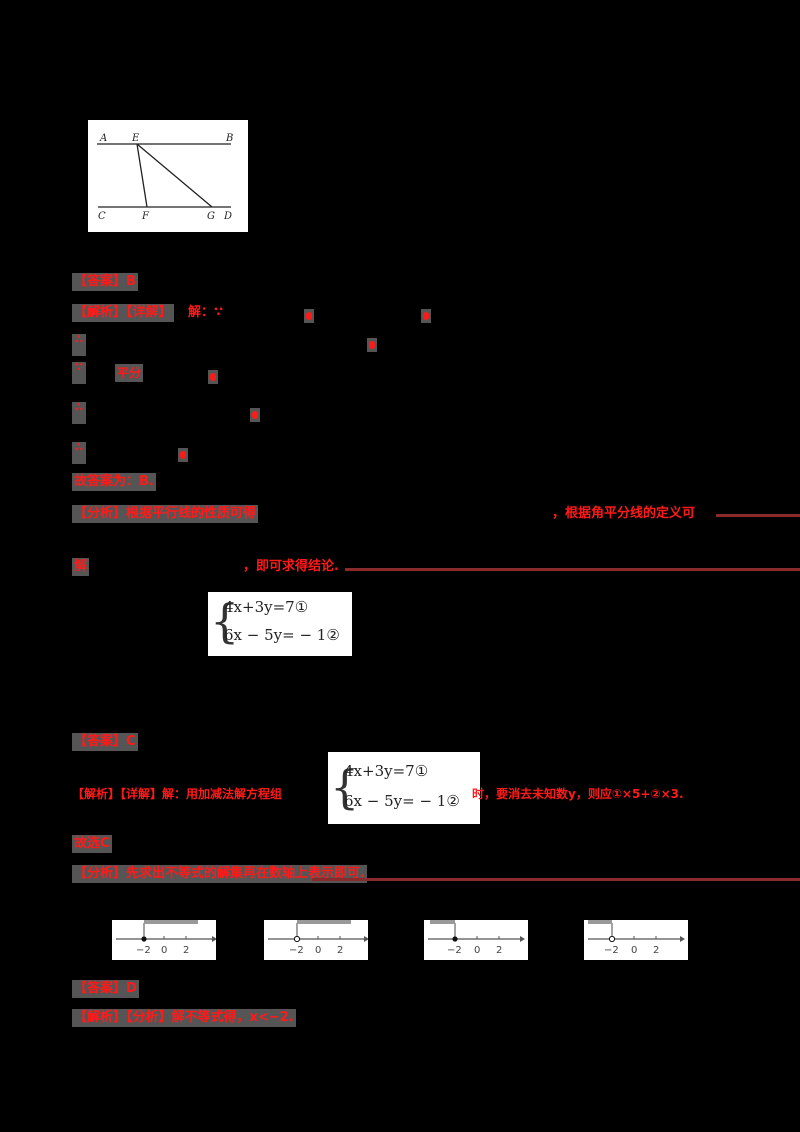  I want to click on number-line-option-b: −2 0 2, so click(316, 940).